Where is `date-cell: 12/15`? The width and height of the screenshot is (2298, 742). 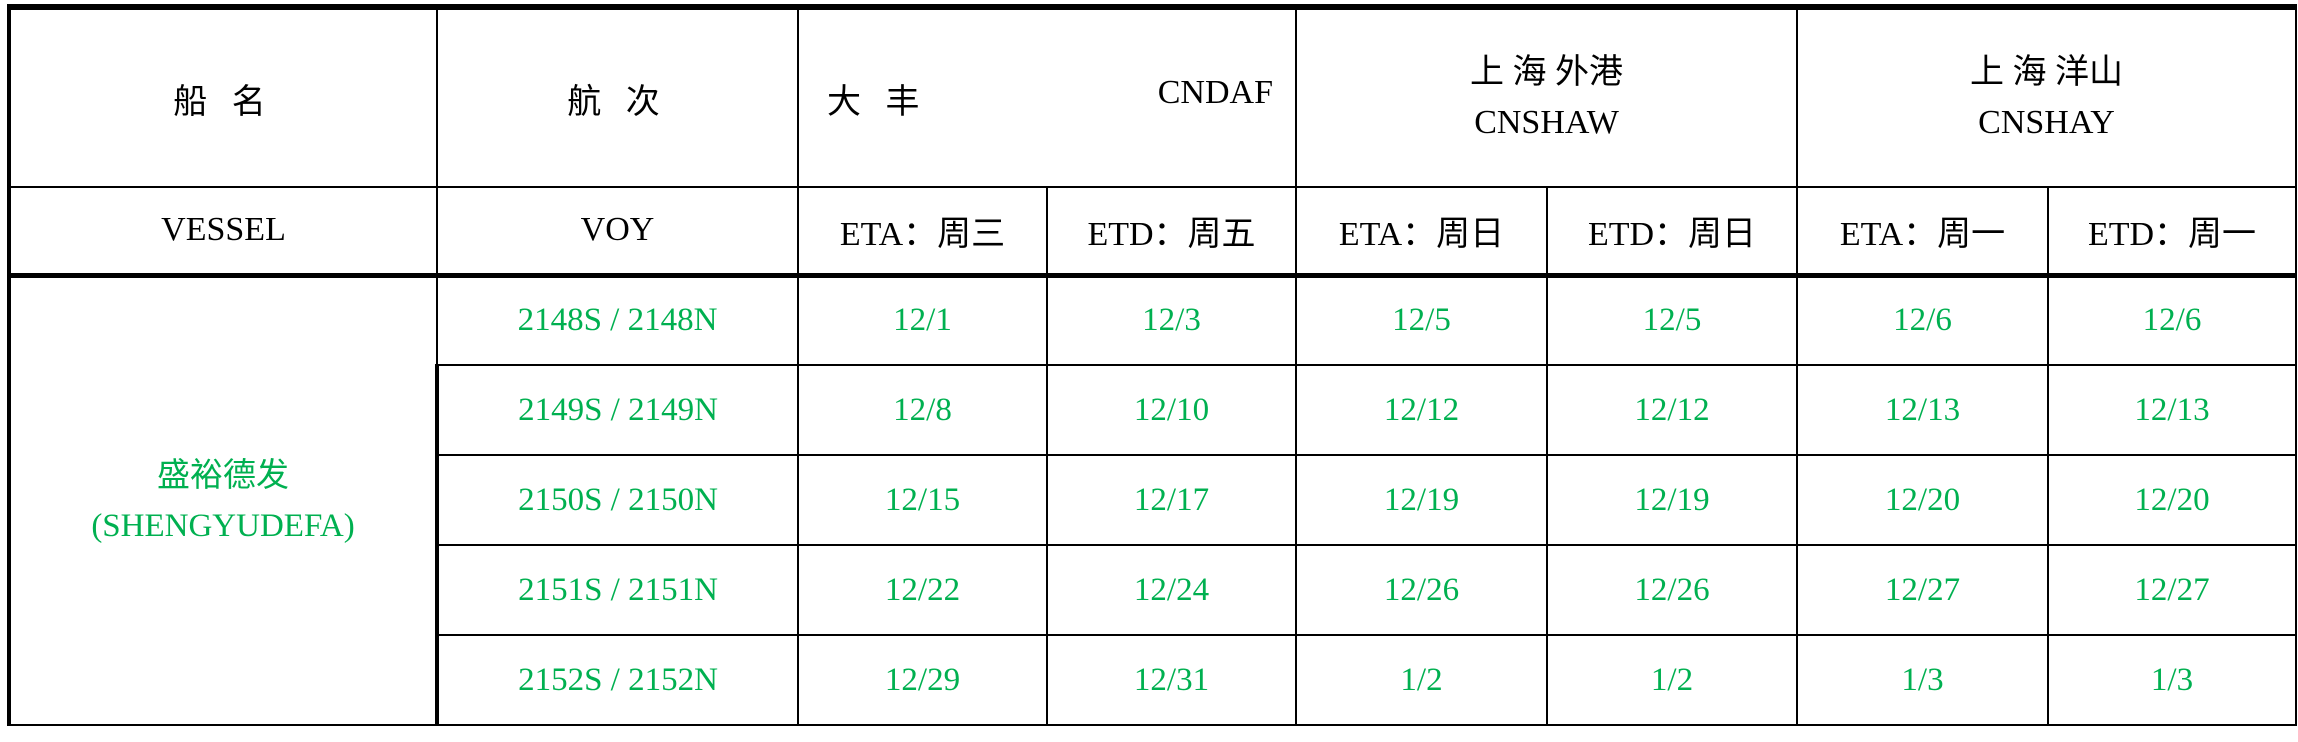 date-cell: 12/15 is located at coordinates (922, 500).